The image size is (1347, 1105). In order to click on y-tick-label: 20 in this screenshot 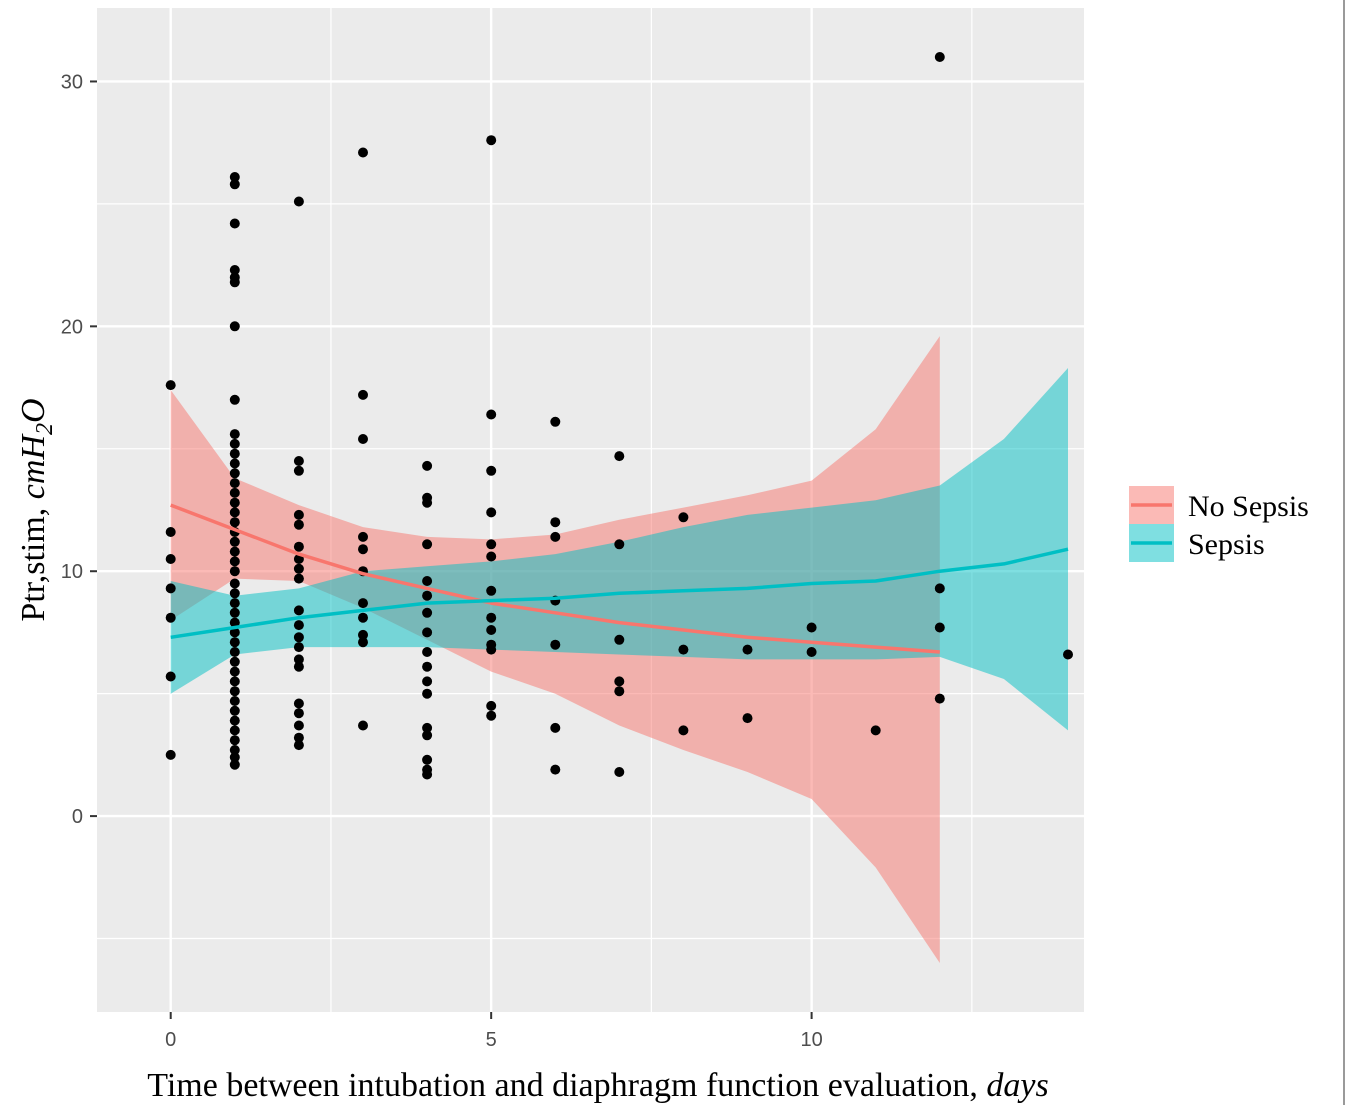, I will do `click(72, 327)`.